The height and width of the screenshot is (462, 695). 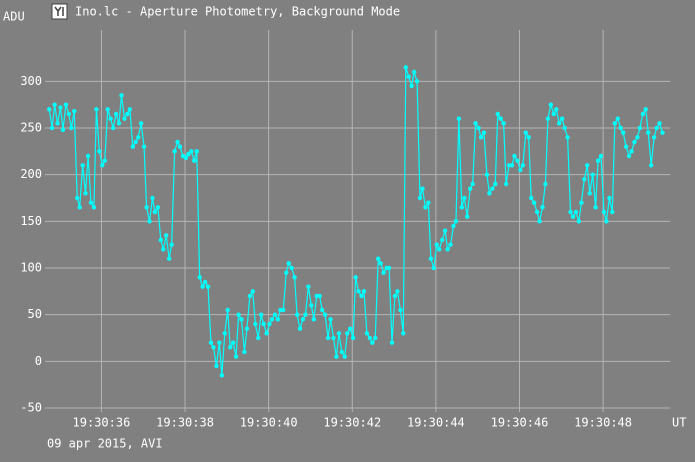 What do you see at coordinates (679, 423) in the screenshot?
I see `x-axis-label: UT` at bounding box center [679, 423].